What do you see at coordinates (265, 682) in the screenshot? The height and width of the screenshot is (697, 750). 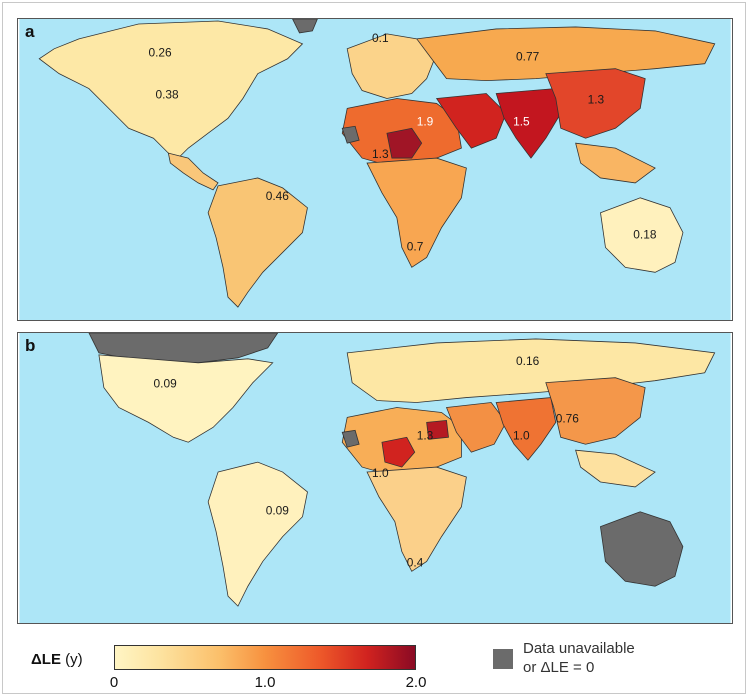 I see `scale-tick-label: 1.0` at bounding box center [265, 682].